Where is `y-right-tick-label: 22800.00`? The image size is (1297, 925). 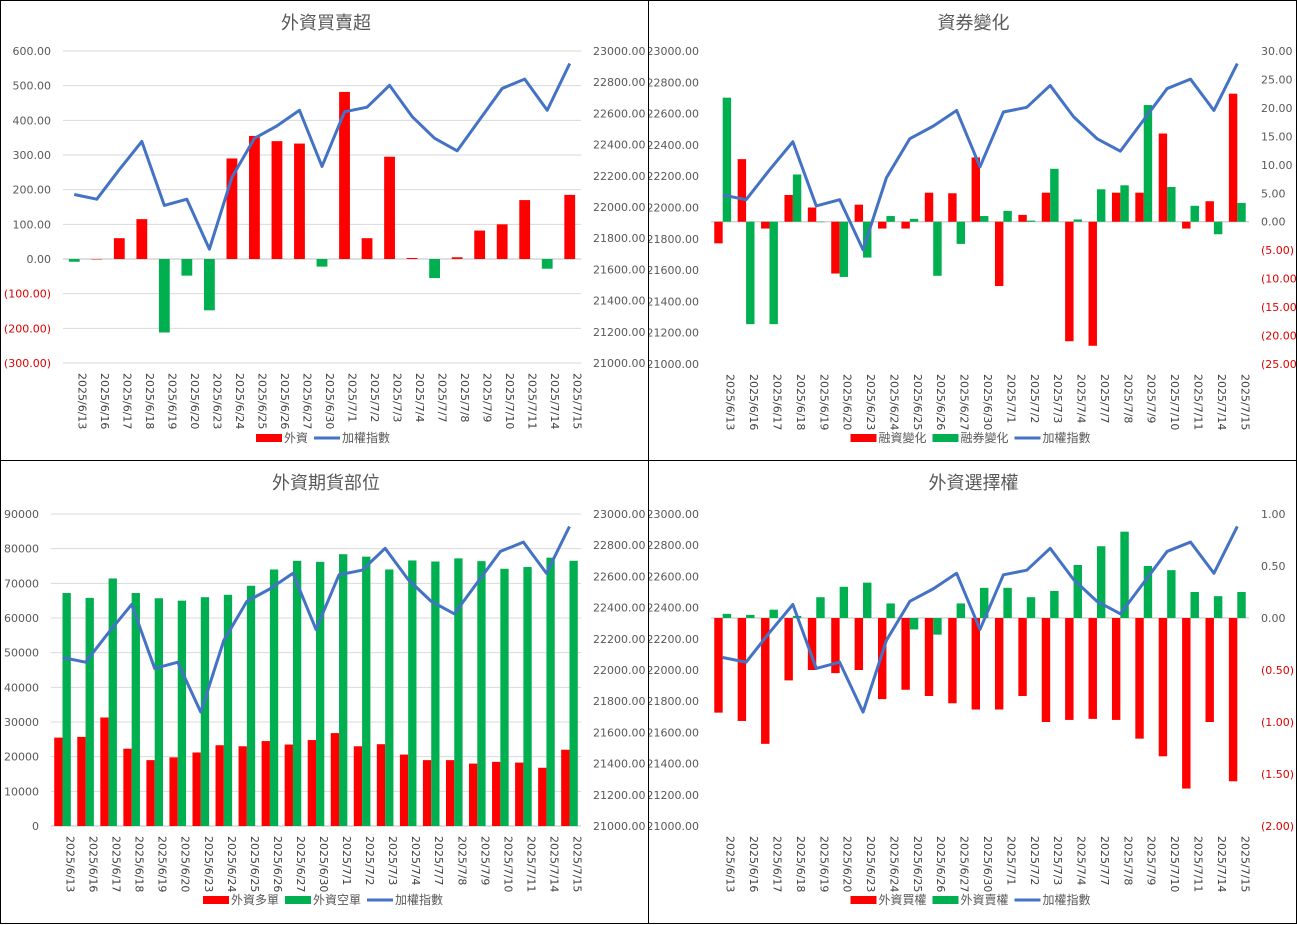 y-right-tick-label: 22800.00 is located at coordinates (619, 545).